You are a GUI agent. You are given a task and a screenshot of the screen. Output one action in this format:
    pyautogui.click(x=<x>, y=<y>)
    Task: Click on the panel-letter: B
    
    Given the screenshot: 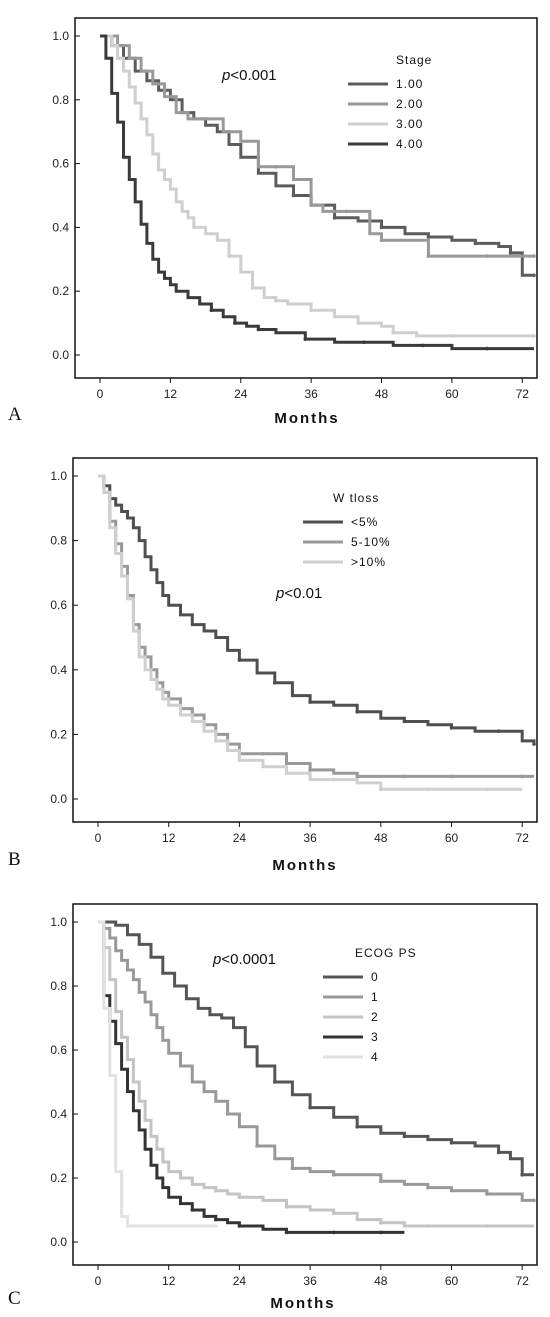 What is the action you would take?
    pyautogui.click(x=14, y=859)
    